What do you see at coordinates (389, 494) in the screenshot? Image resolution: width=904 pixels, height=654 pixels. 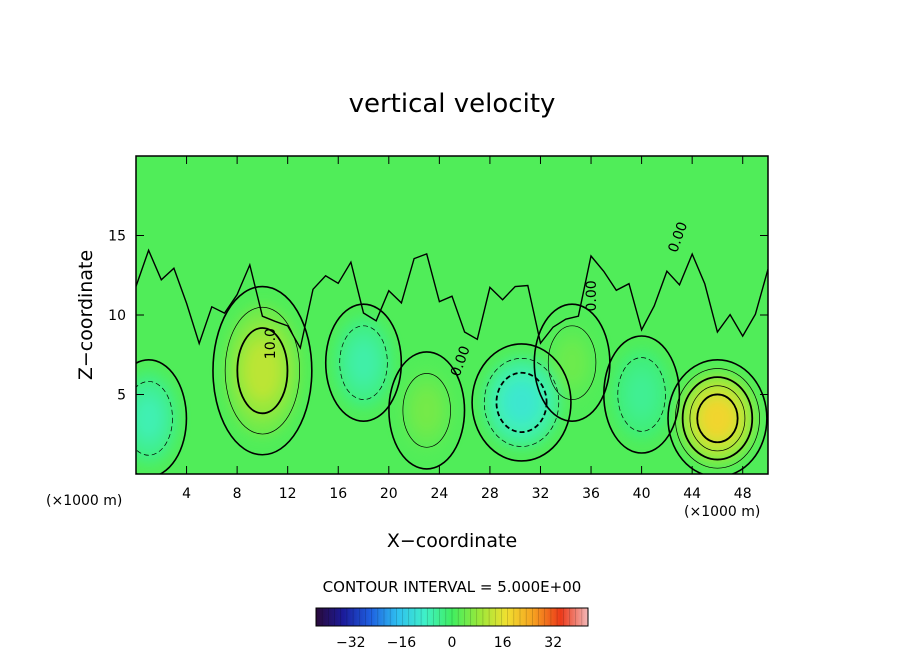 I see `x-tick-label: 20` at bounding box center [389, 494].